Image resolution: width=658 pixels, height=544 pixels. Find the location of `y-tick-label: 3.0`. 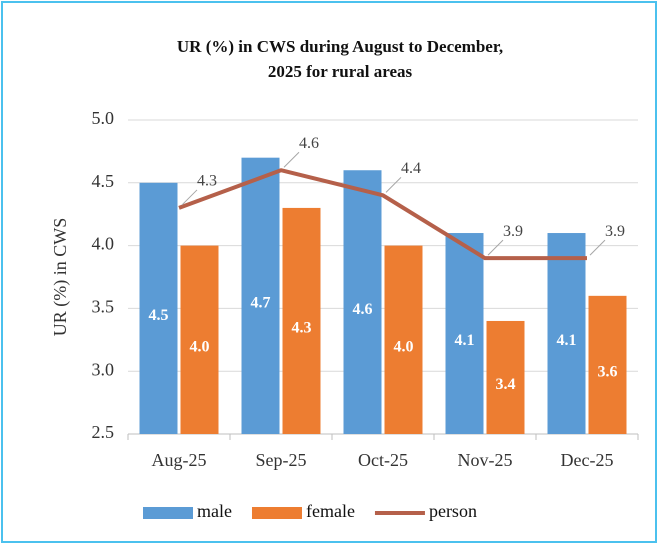

y-tick-label: 3.0 is located at coordinates (103, 369).